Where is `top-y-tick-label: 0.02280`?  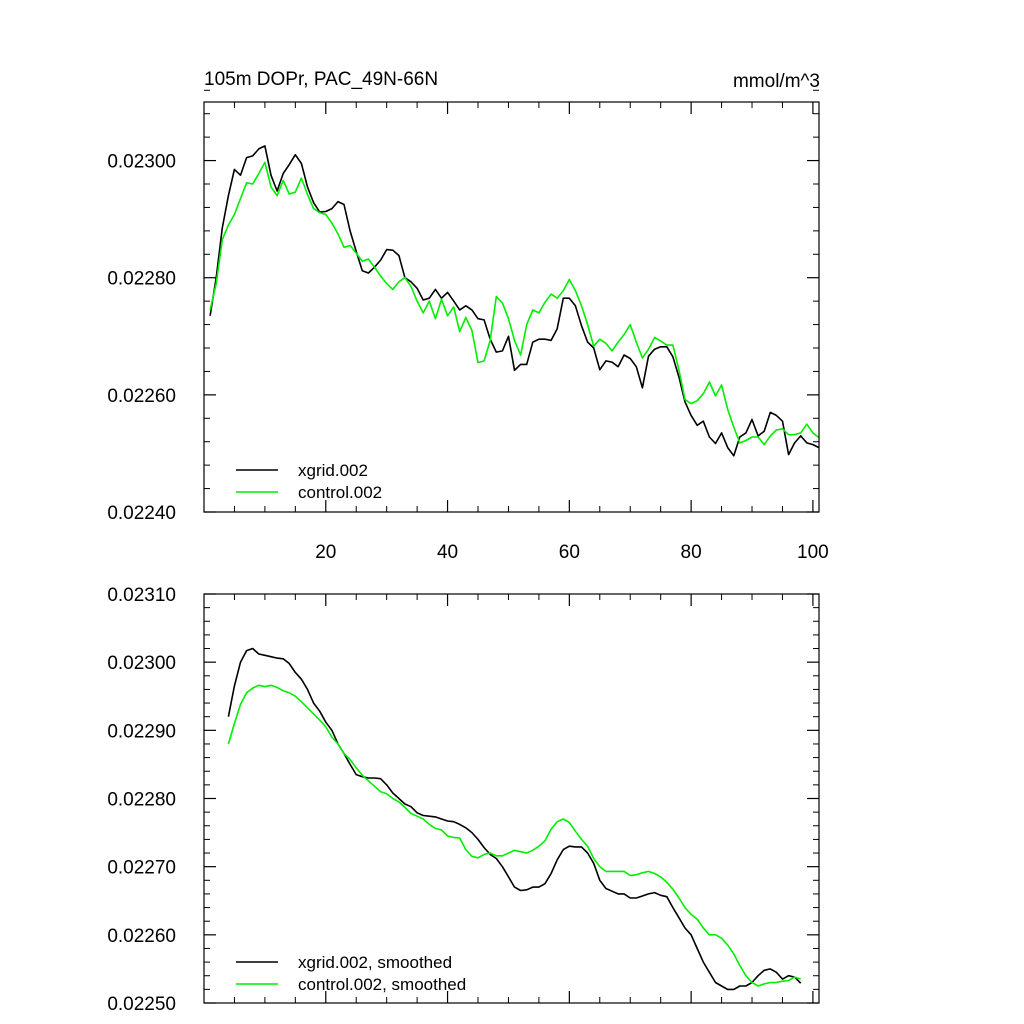 top-y-tick-label: 0.02280 is located at coordinates (141, 279).